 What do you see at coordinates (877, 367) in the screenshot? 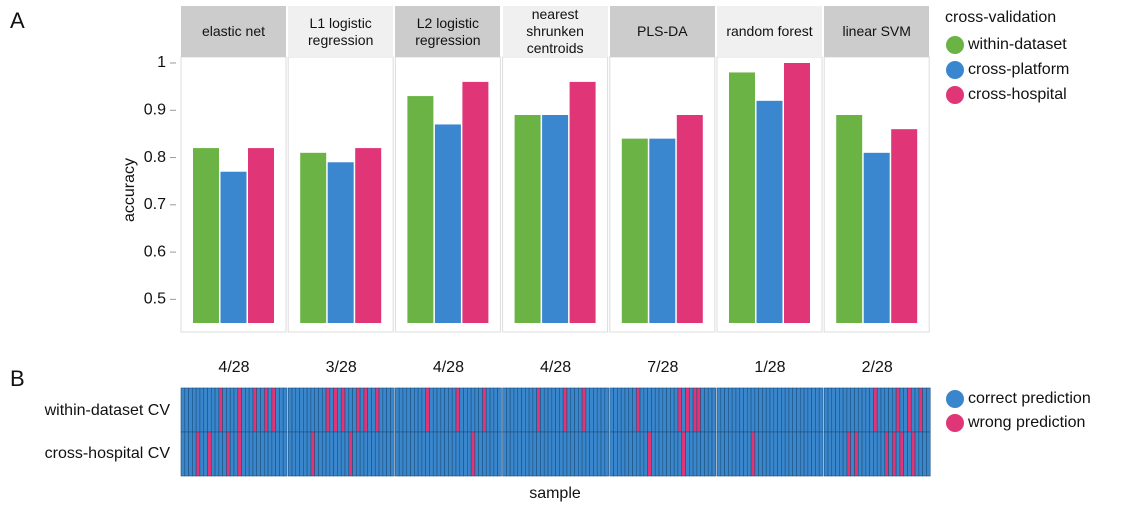
I see `column-label: 2/28` at bounding box center [877, 367].